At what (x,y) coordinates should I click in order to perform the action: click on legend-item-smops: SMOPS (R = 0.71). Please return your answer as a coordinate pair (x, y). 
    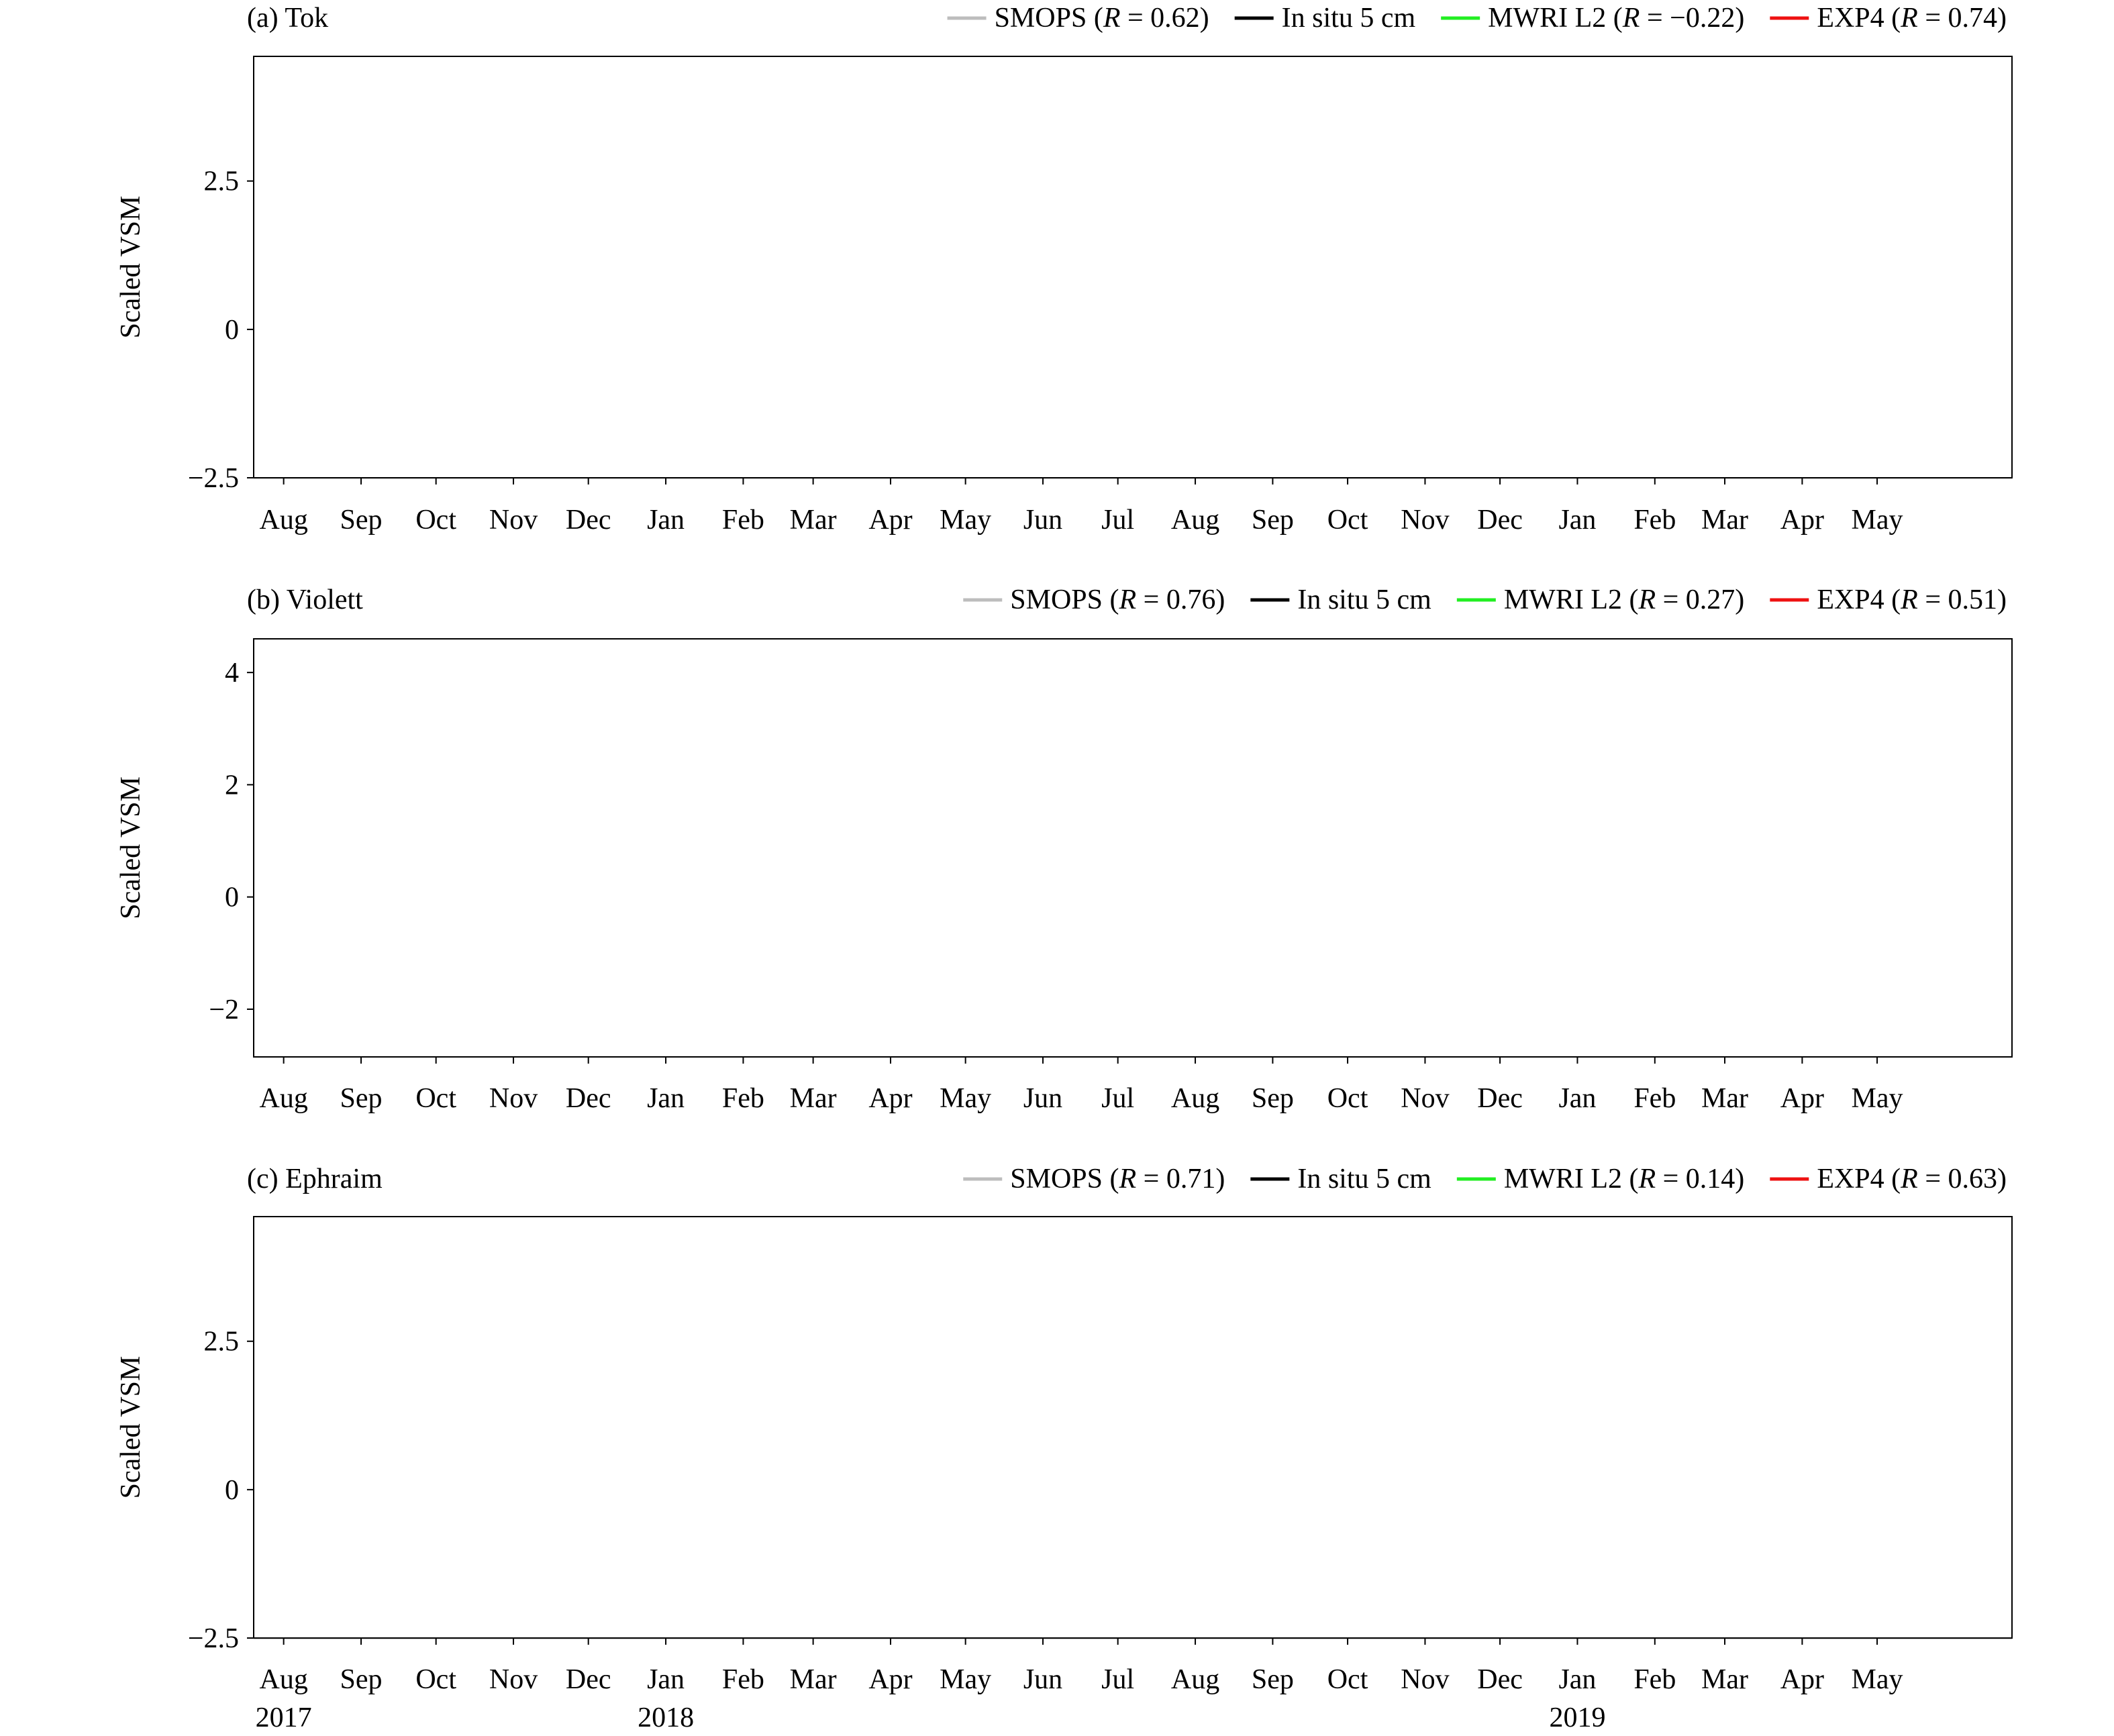
    Looking at the image, I should click on (1094, 1179).